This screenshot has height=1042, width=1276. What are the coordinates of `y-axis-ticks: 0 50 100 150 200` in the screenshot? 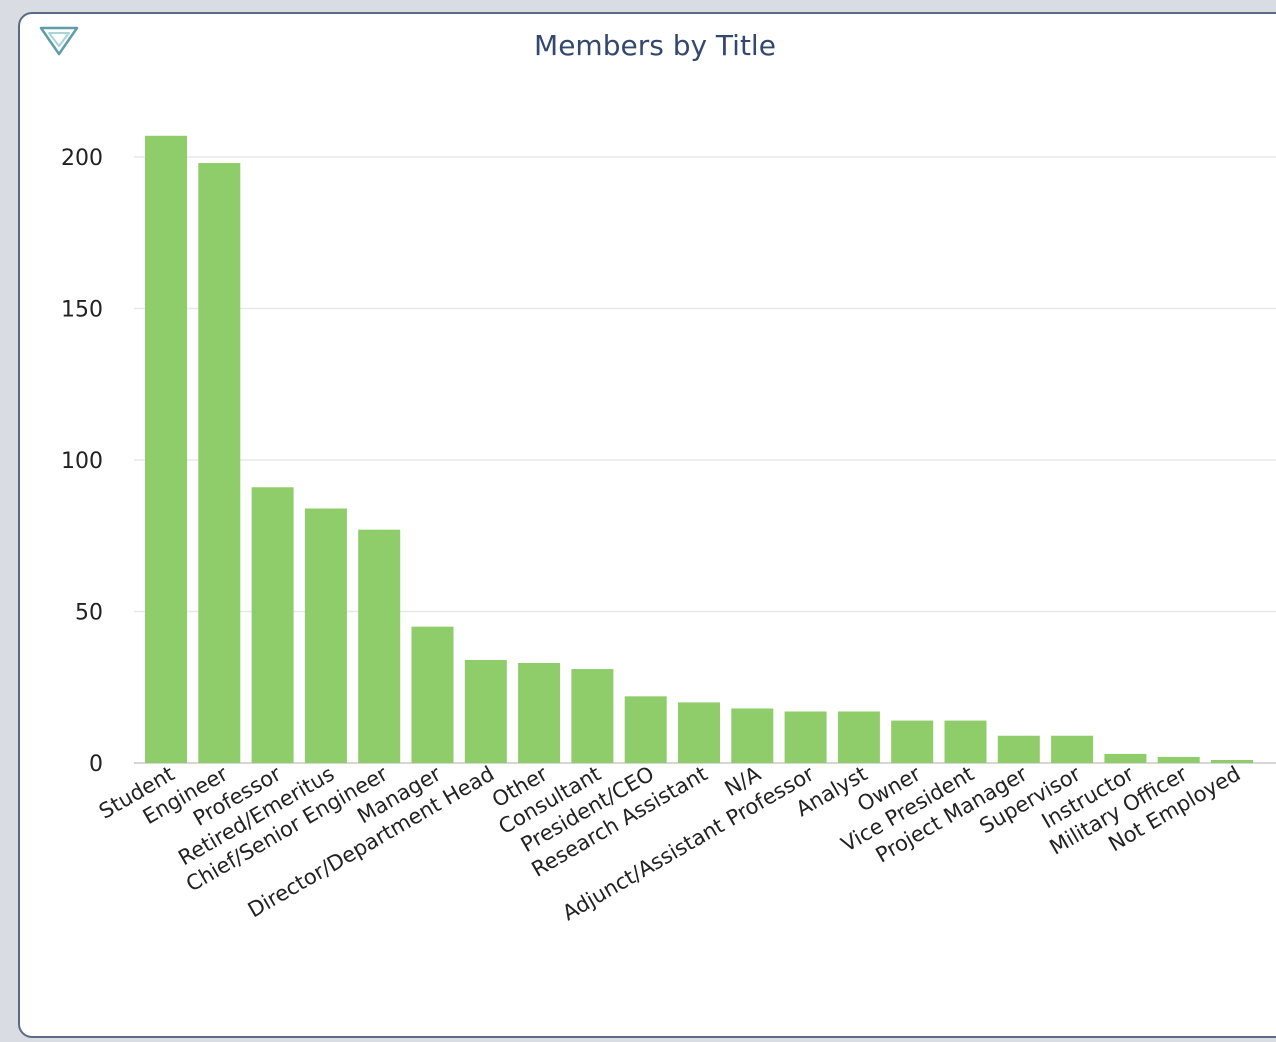 It's located at (82, 461).